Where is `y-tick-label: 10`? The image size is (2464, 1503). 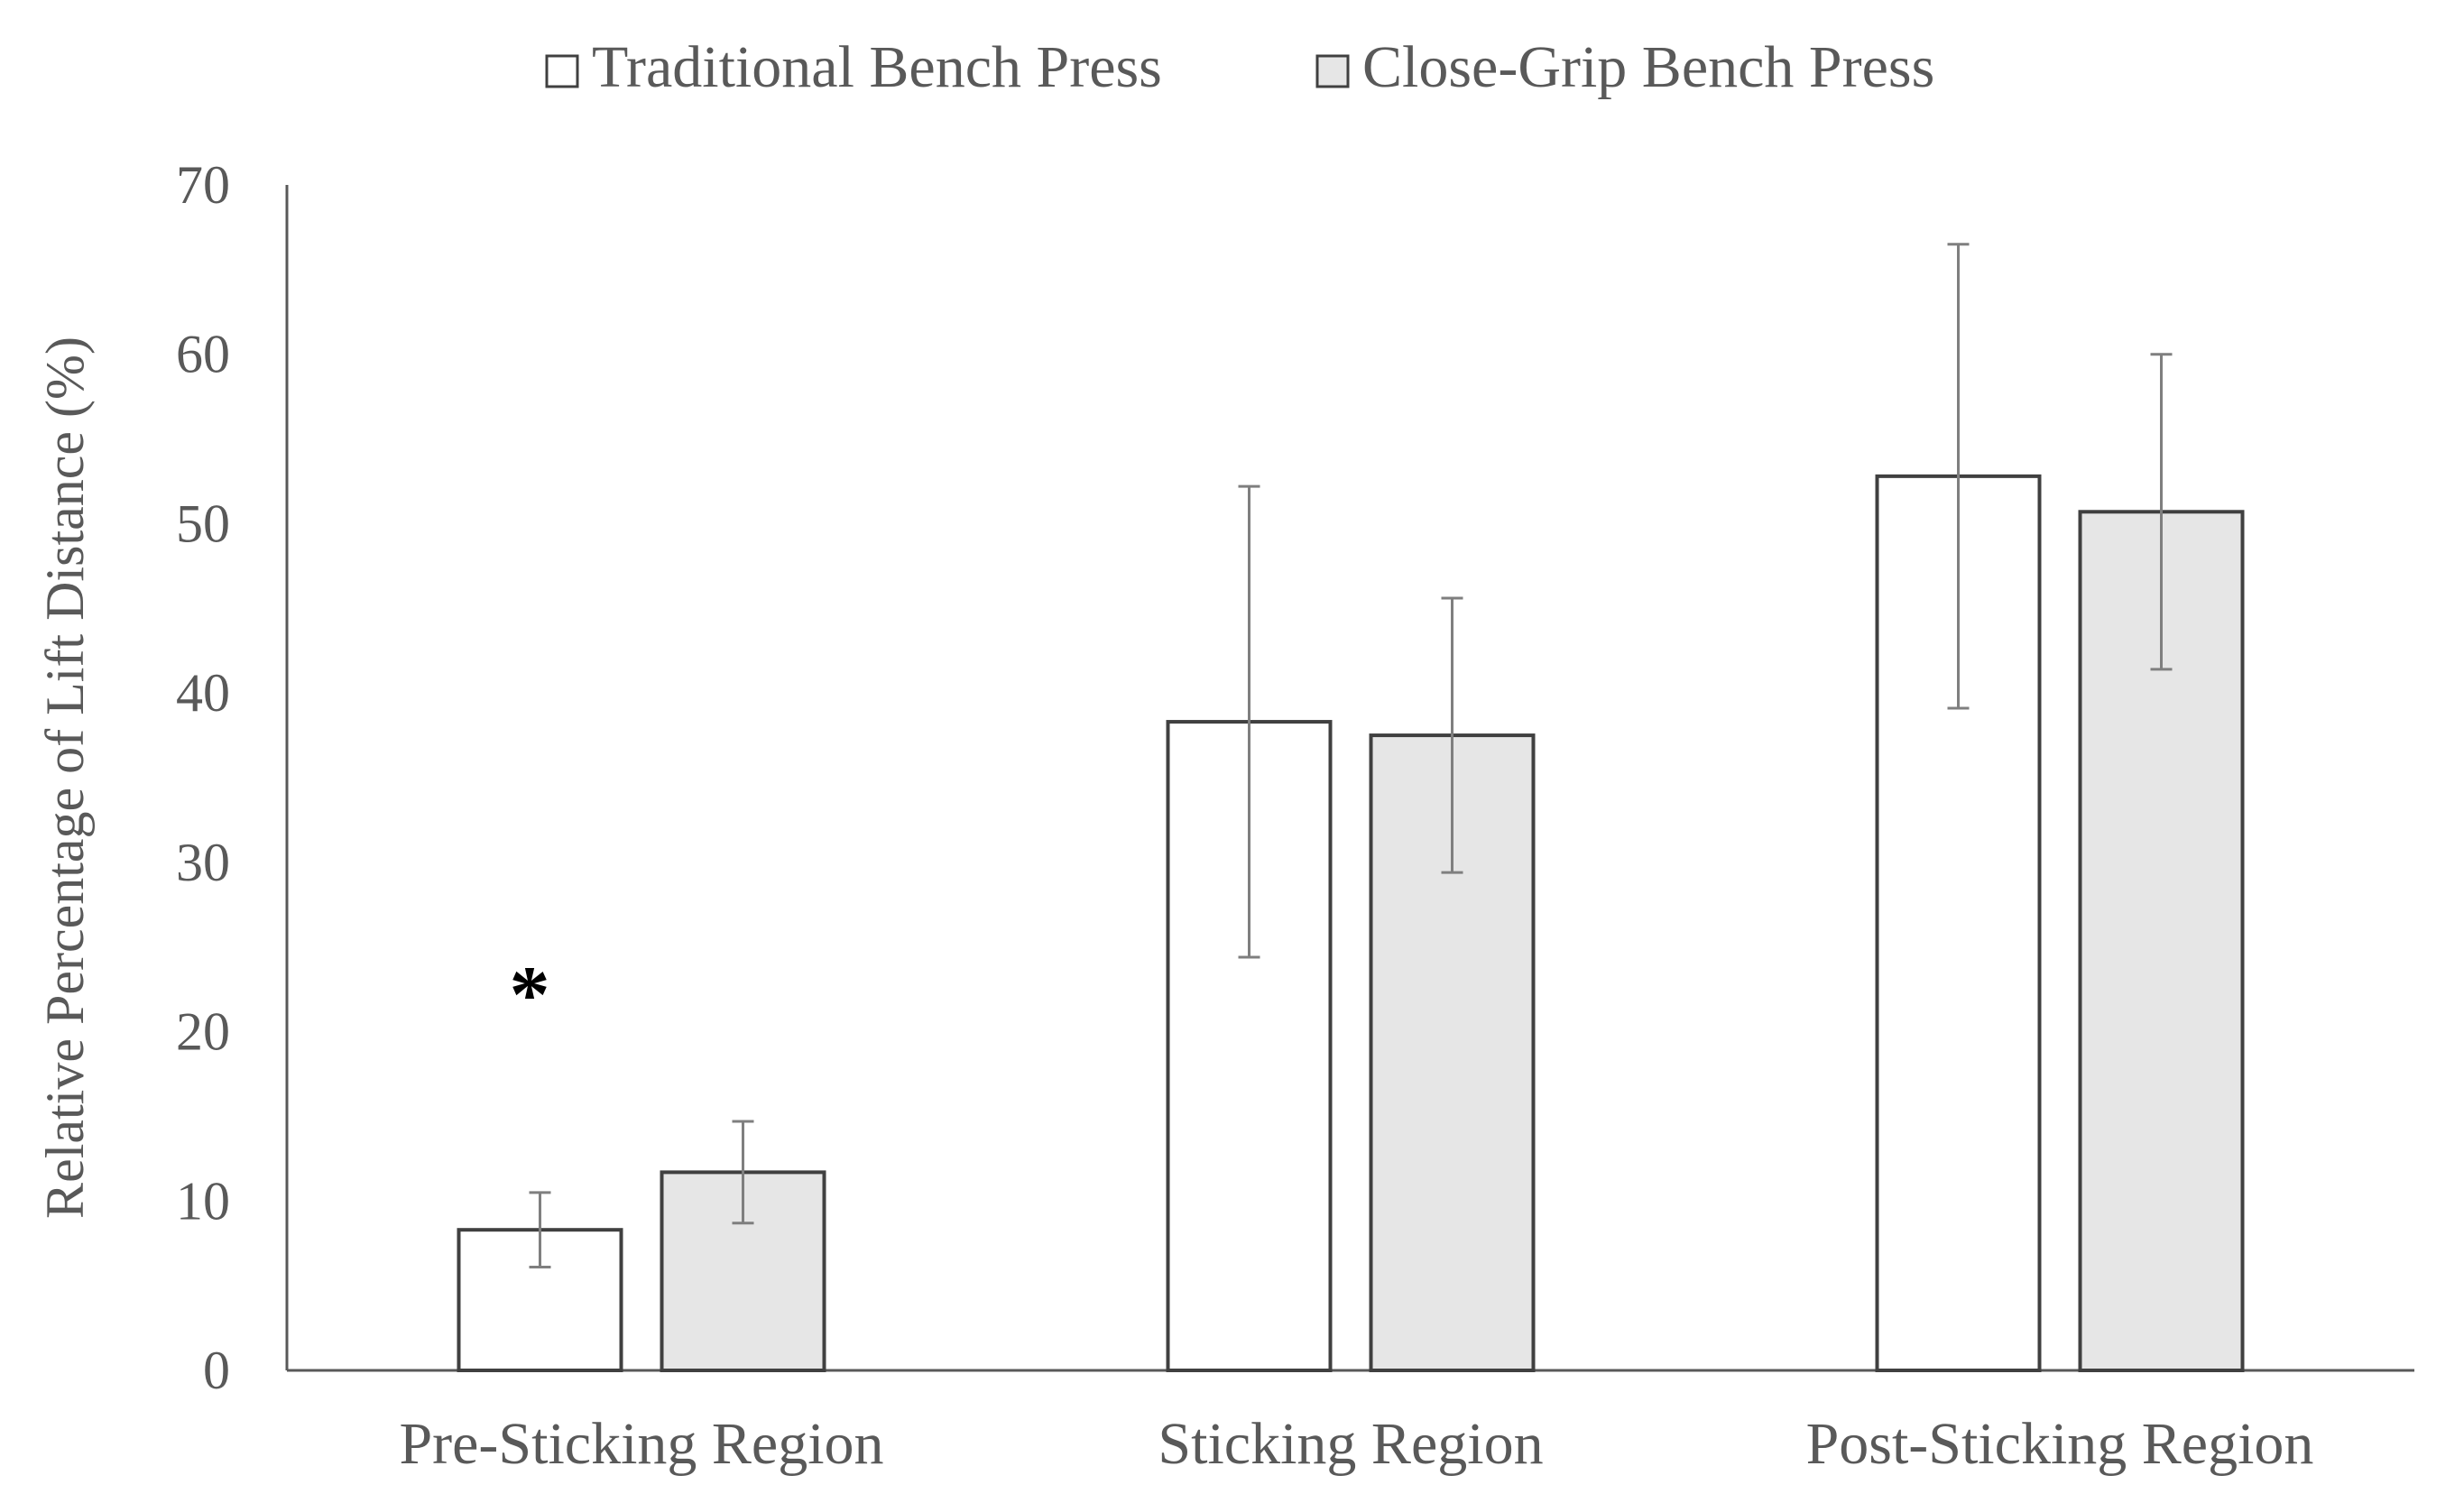 y-tick-label: 10 is located at coordinates (203, 1201).